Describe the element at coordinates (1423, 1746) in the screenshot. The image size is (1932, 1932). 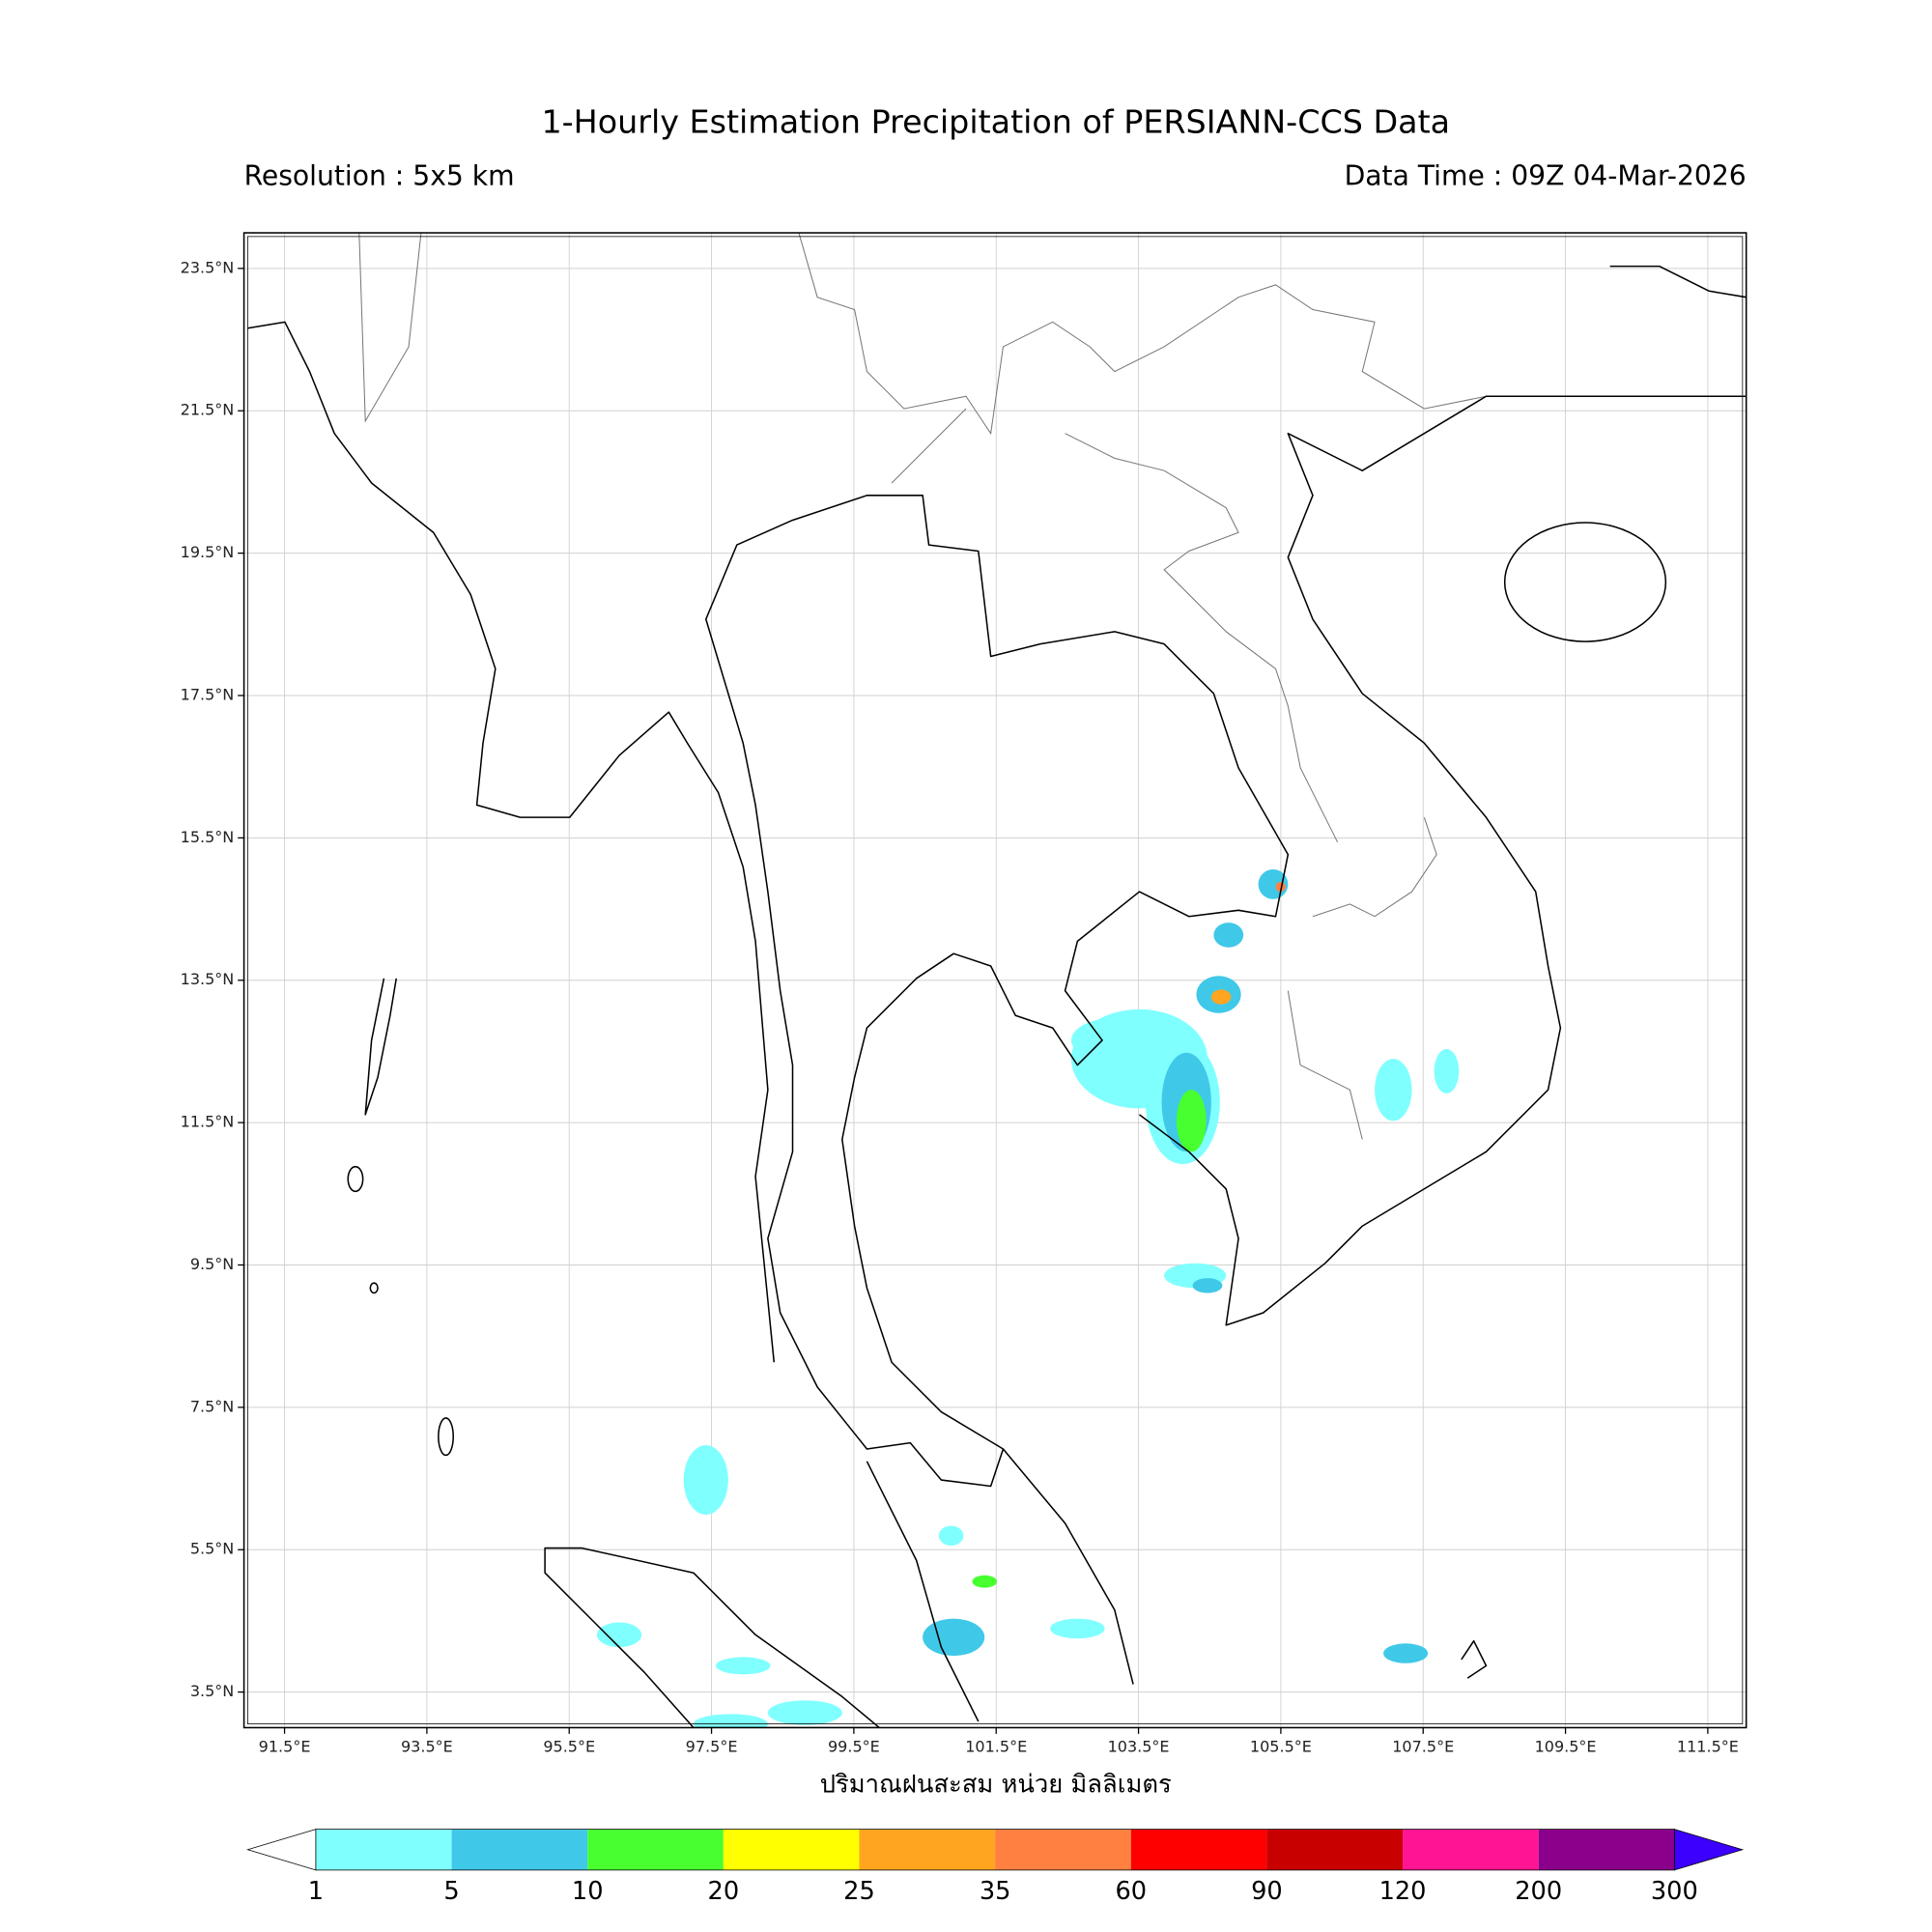
I see `x-tick-label: 107.5°E` at that location.